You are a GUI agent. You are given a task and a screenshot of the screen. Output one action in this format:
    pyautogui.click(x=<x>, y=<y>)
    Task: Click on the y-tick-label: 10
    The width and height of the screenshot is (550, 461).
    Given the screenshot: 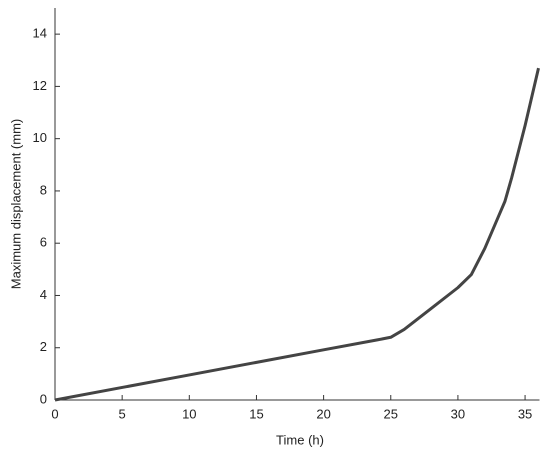 What is the action you would take?
    pyautogui.click(x=40, y=137)
    